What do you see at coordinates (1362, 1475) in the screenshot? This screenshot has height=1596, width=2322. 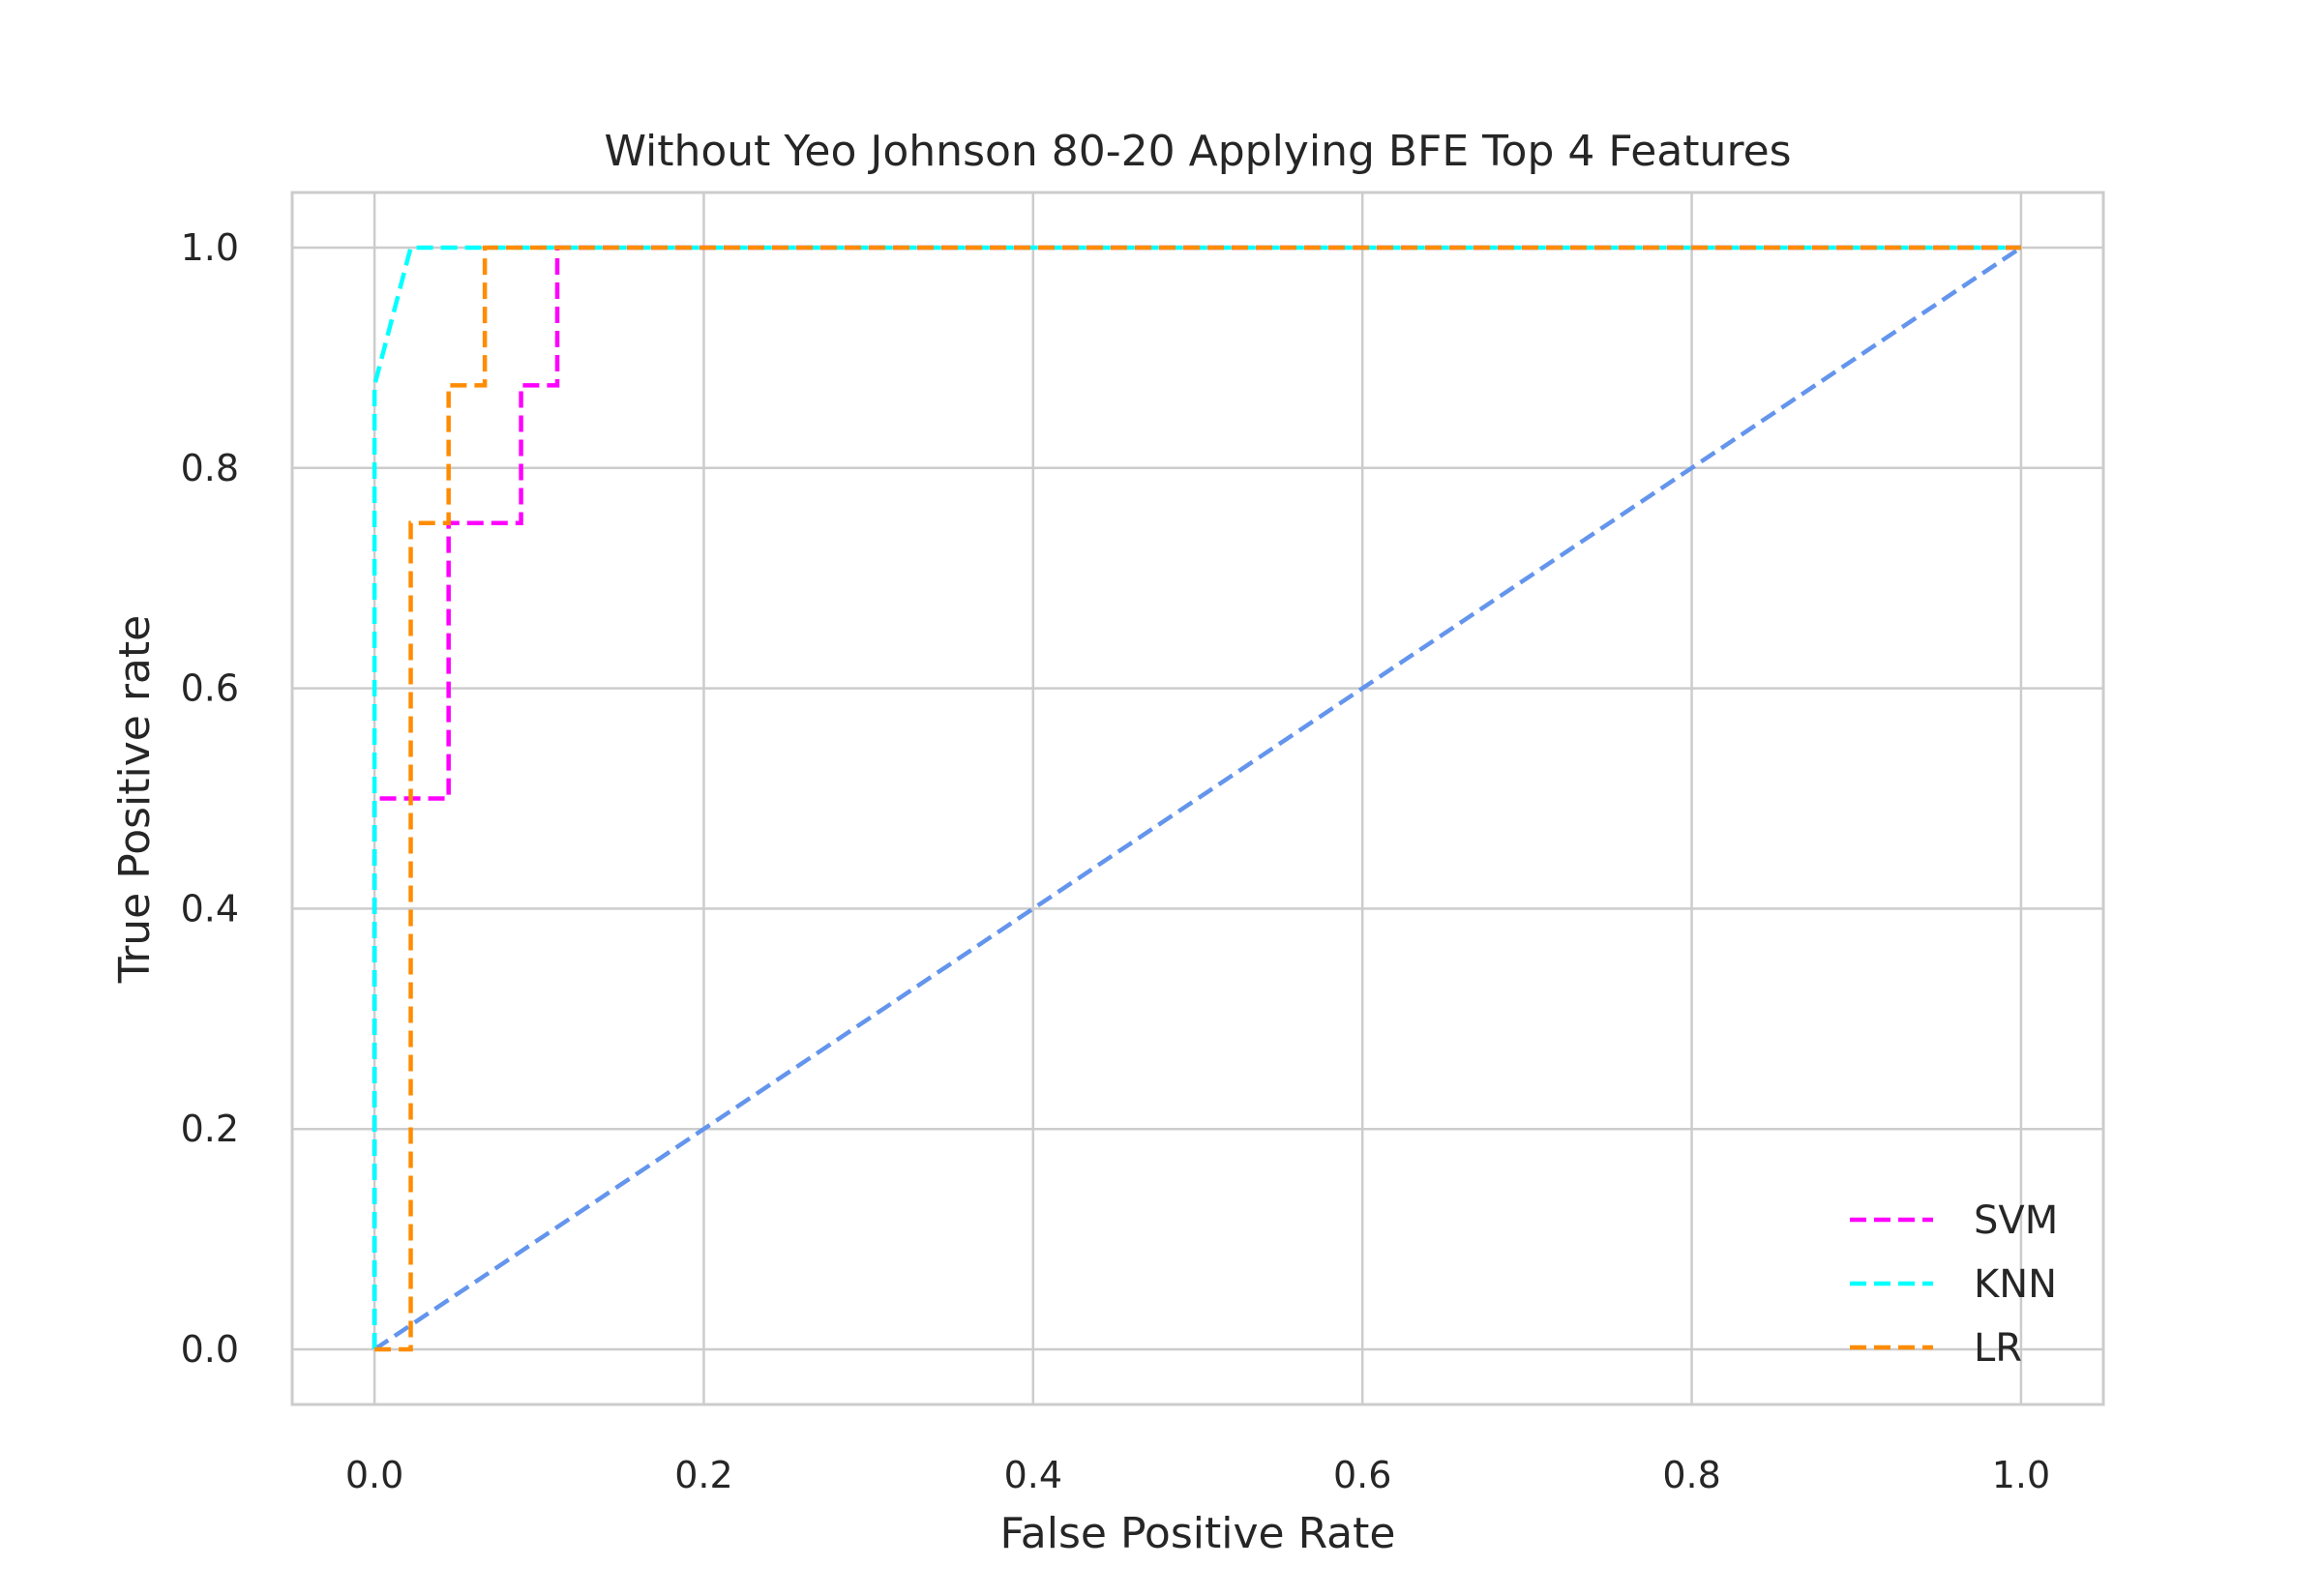 I see `x-tick-label: 0.6` at bounding box center [1362, 1475].